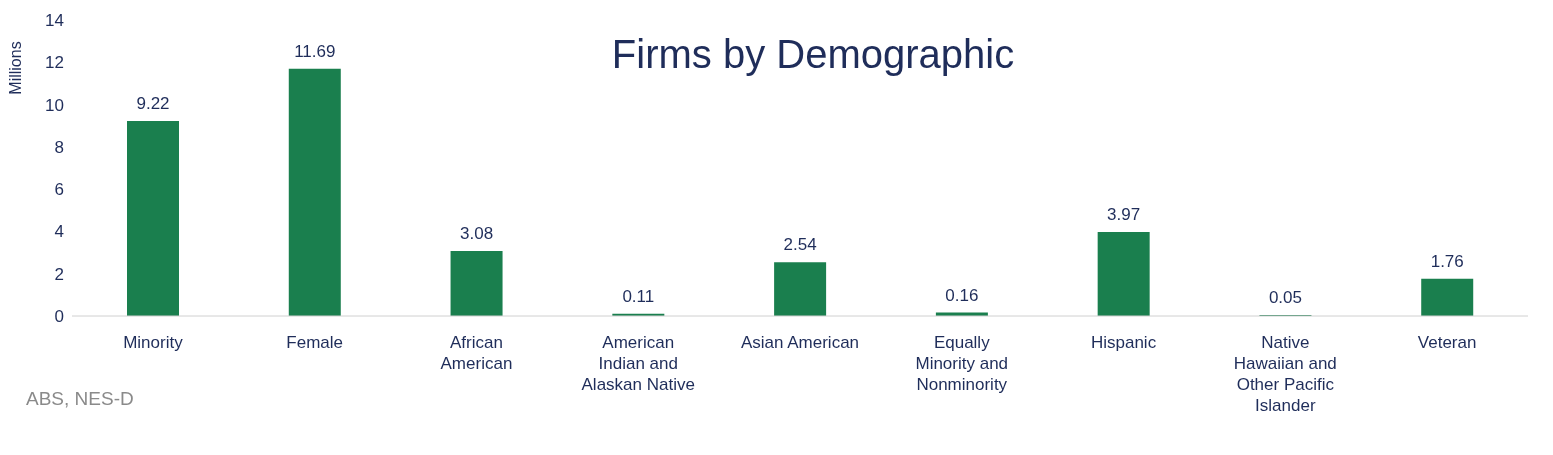  Describe the element at coordinates (638, 296) in the screenshot. I see `data-label: 0.11` at that location.